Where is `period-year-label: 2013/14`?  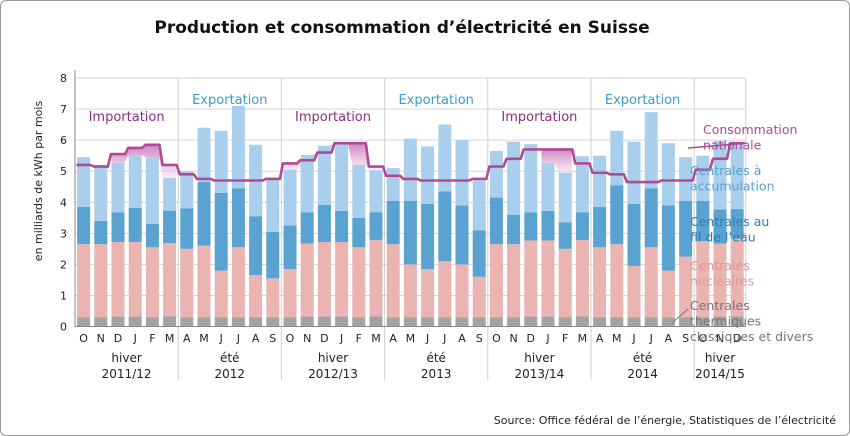
period-year-label: 2013/14 is located at coordinates (539, 374).